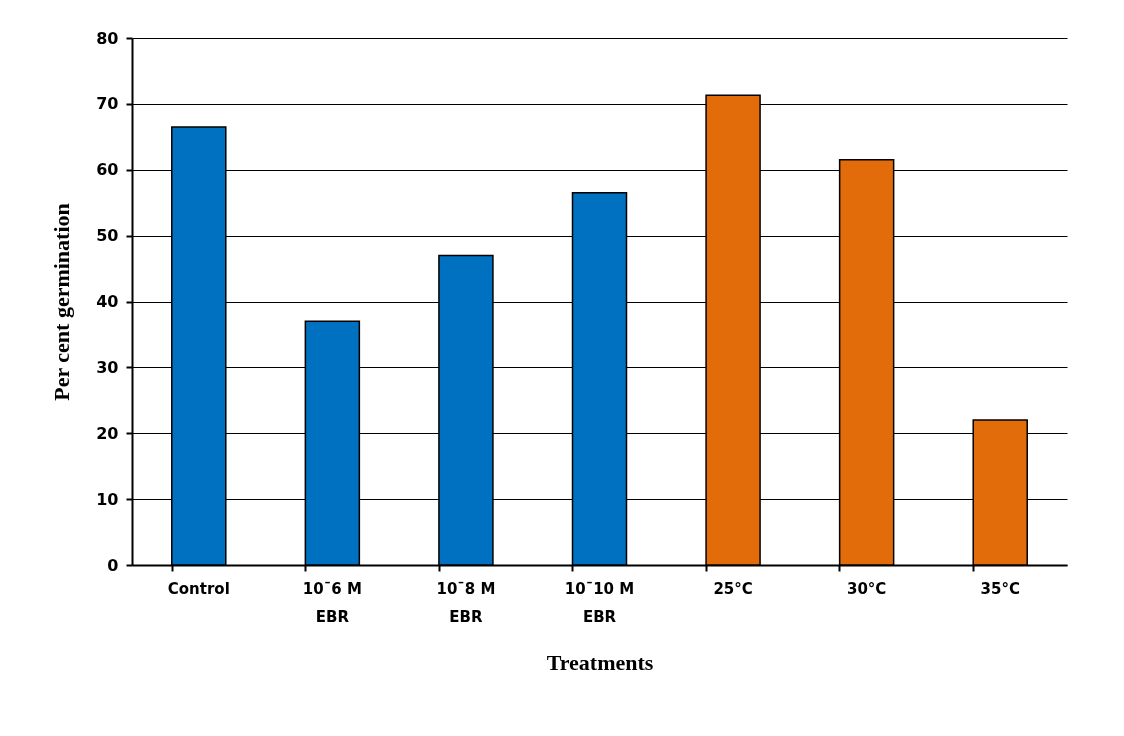 The image size is (1124, 736). What do you see at coordinates (107, 170) in the screenshot?
I see `y-tick-label: 60` at bounding box center [107, 170].